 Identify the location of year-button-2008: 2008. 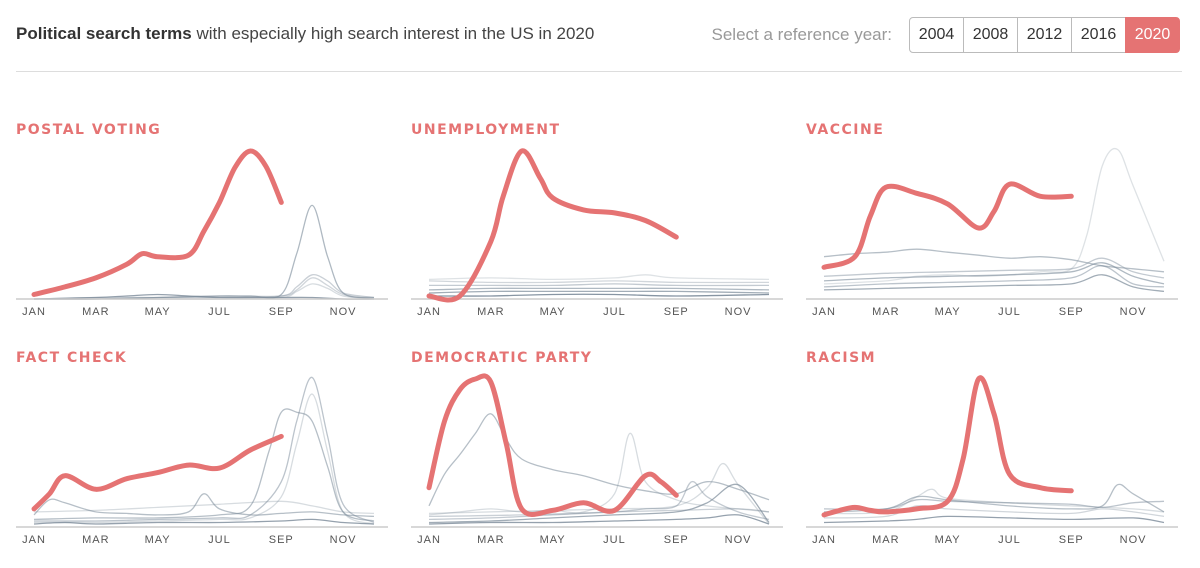
(990, 35).